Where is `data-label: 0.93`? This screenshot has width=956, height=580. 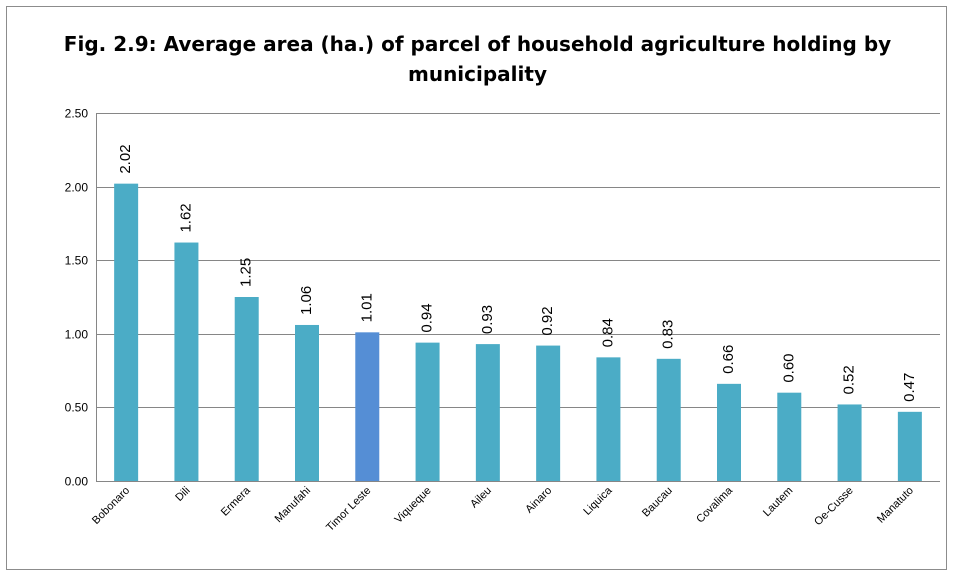 data-label: 0.93 is located at coordinates (487, 319).